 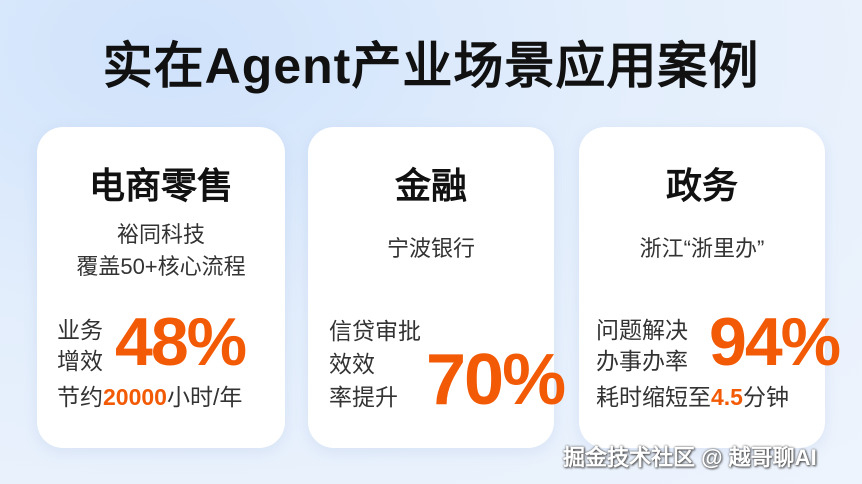 What do you see at coordinates (430, 248) in the screenshot?
I see `company-name: 宁波银行` at bounding box center [430, 248].